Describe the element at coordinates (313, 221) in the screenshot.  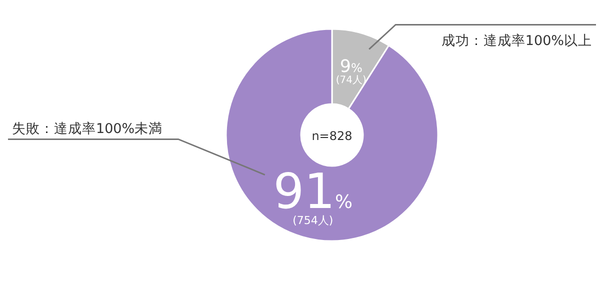
I see `text: (754人)` at that location.